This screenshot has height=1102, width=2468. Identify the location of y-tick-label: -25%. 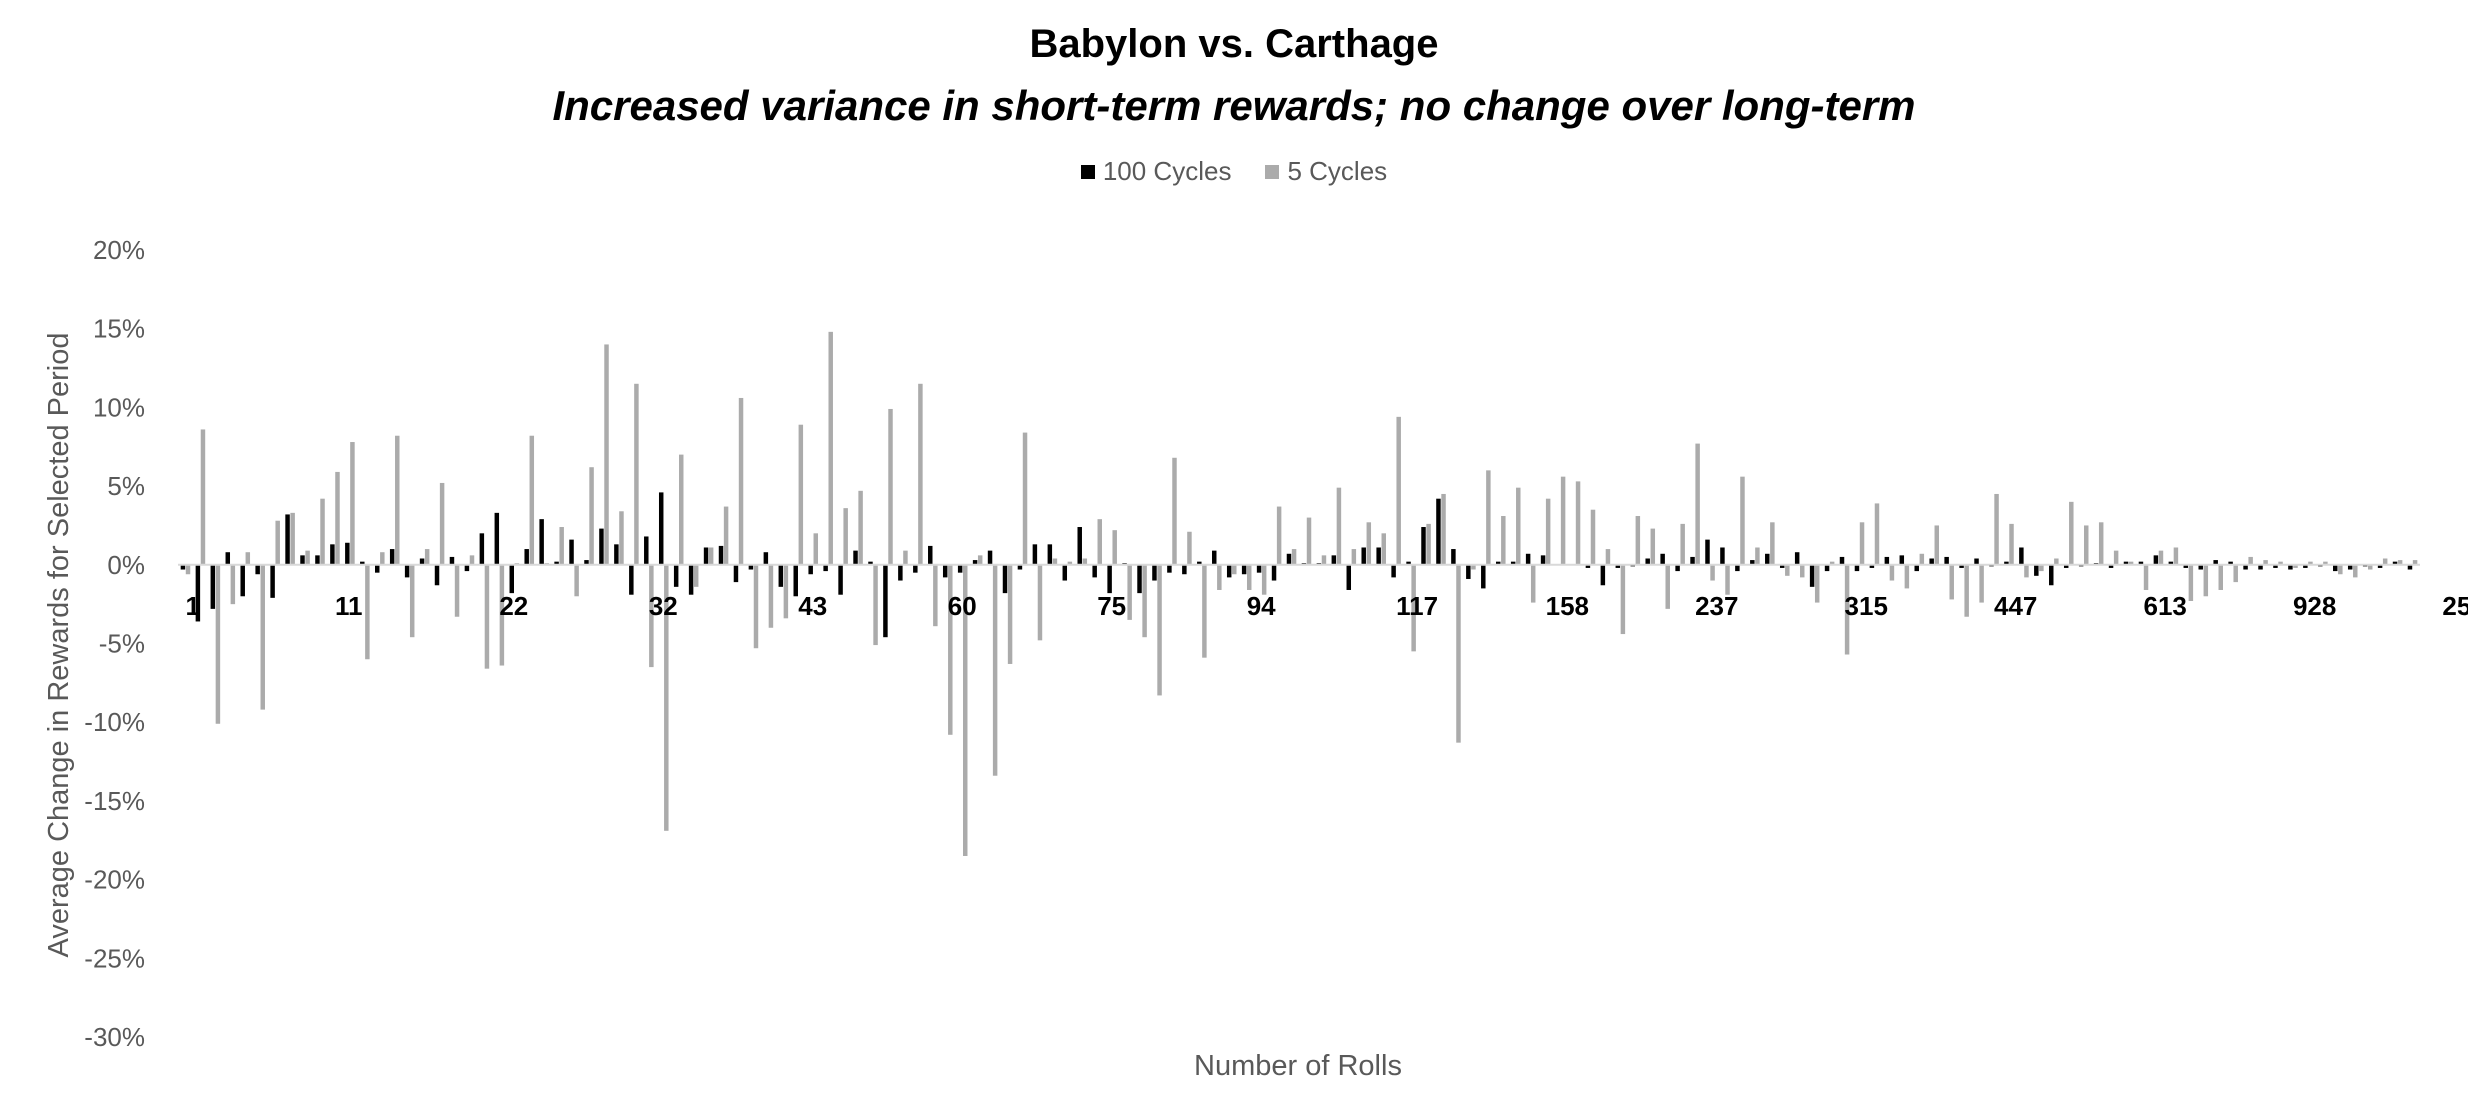
(114, 958).